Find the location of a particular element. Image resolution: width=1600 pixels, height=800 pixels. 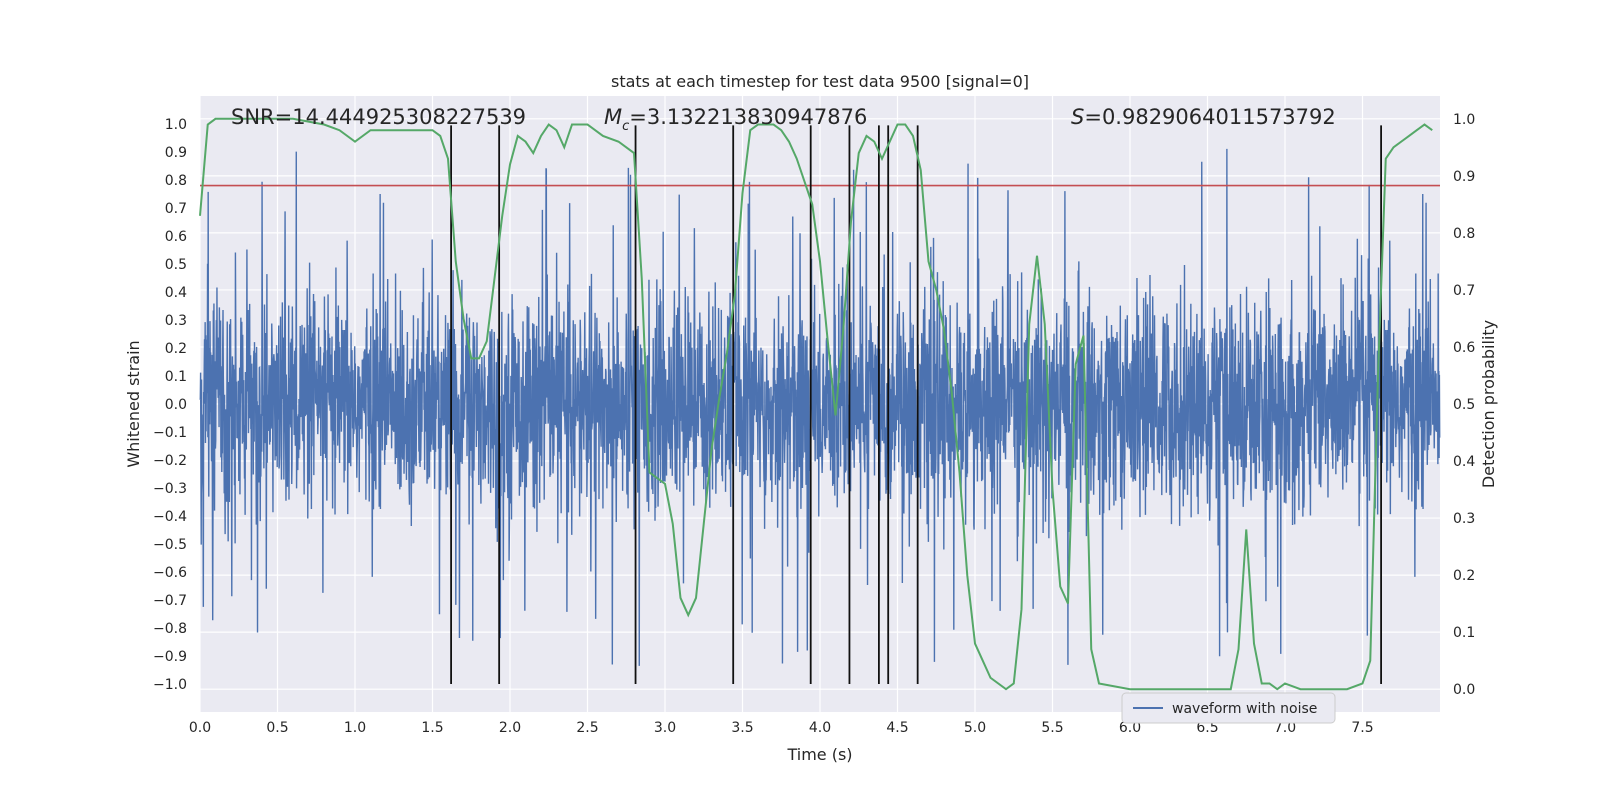

x-tick-label: 5.0 is located at coordinates (975, 728).